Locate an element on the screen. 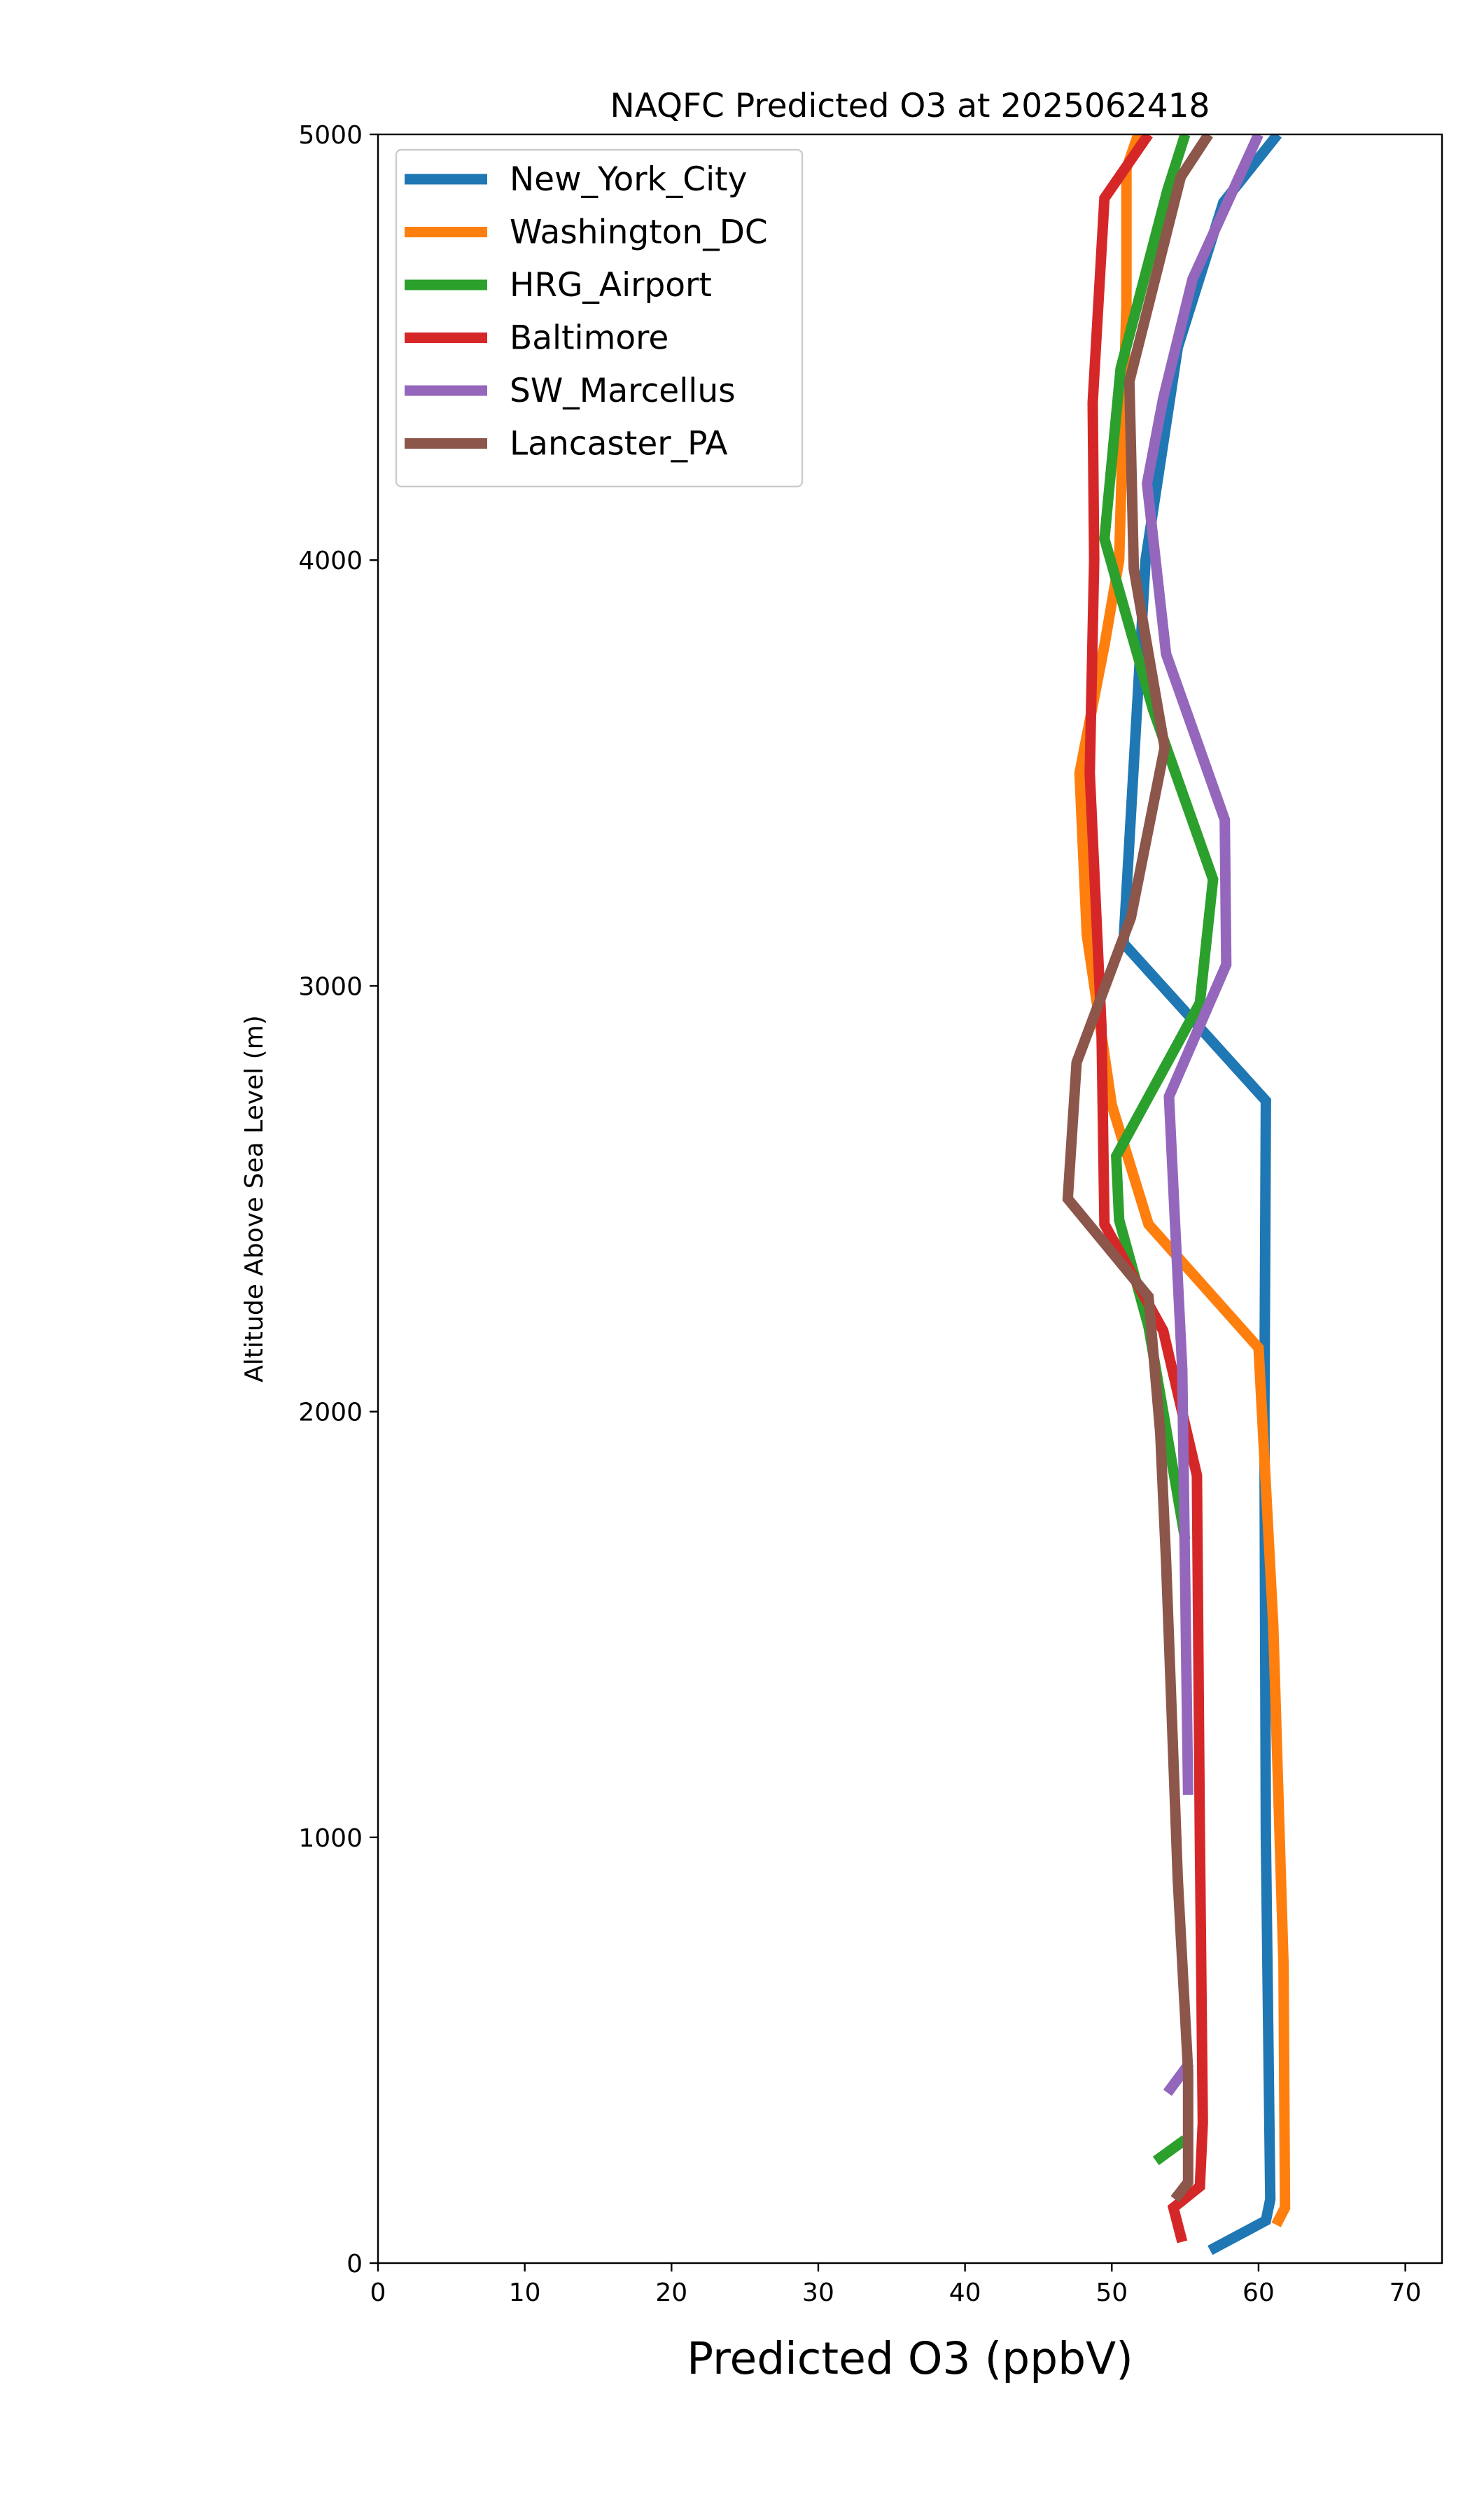 The width and height of the screenshot is (1470, 2520). x-tick-label: 30 is located at coordinates (818, 2292).